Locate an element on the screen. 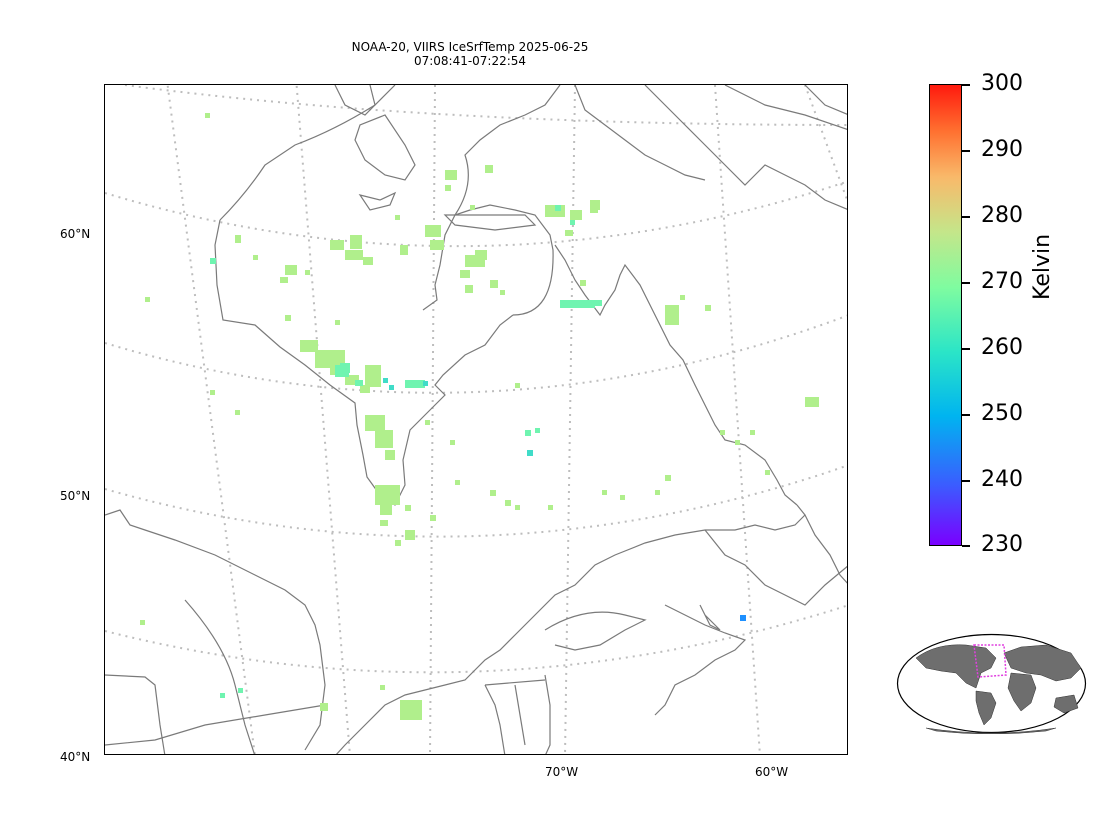 The height and width of the screenshot is (840, 1120). lat-label-40n: 40°N is located at coordinates (75, 757).